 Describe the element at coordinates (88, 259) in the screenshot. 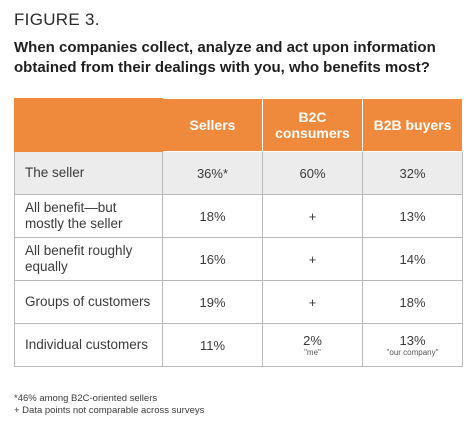

I see `row-label: All benefit roughly equally` at that location.